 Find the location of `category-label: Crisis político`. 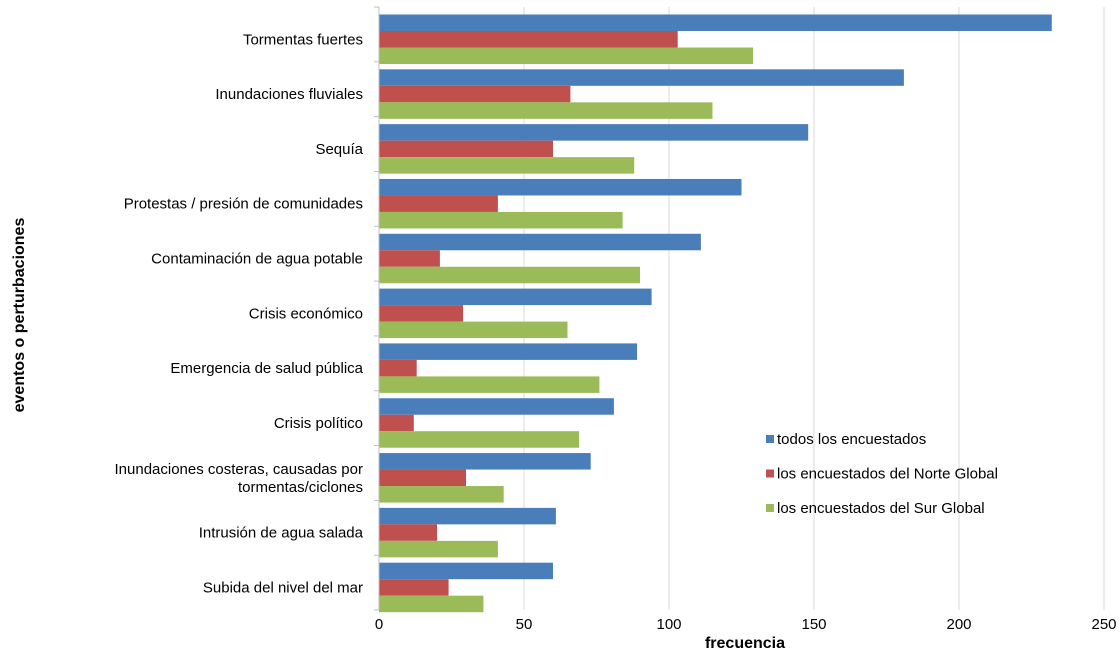

category-label: Crisis político is located at coordinates (318, 423).